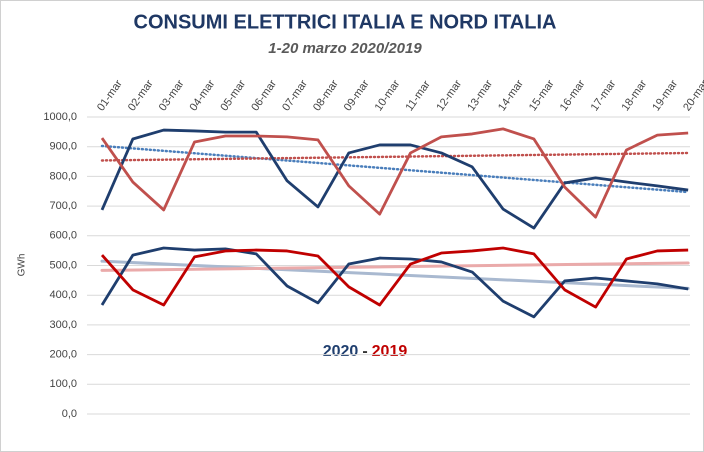 Image resolution: width=704 pixels, height=452 pixels. I want to click on y-tick-label: 1000,0, so click(60, 117).